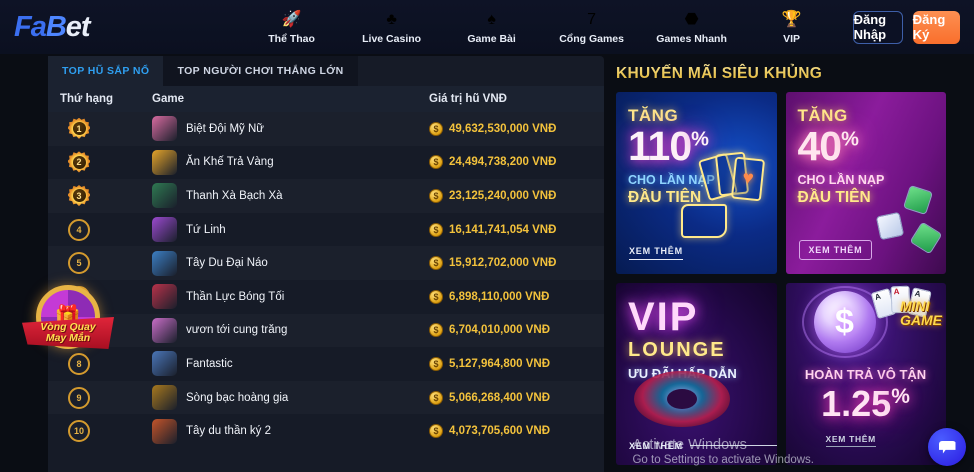  Describe the element at coordinates (260, 71) in the screenshot. I see `tab-top-nguoi-choi-thang-lon: TOP NGƯỜI CHƠI THẮNG LỚN` at that location.